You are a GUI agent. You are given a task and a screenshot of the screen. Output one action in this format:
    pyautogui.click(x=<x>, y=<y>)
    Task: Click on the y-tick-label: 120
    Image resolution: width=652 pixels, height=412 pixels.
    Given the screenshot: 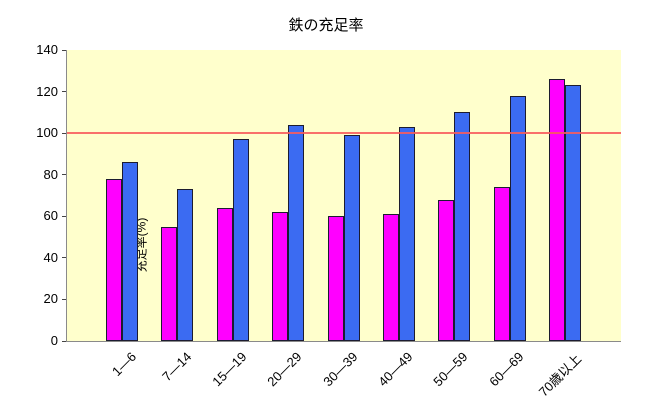 What is the action you would take?
    pyautogui.click(x=47, y=91)
    